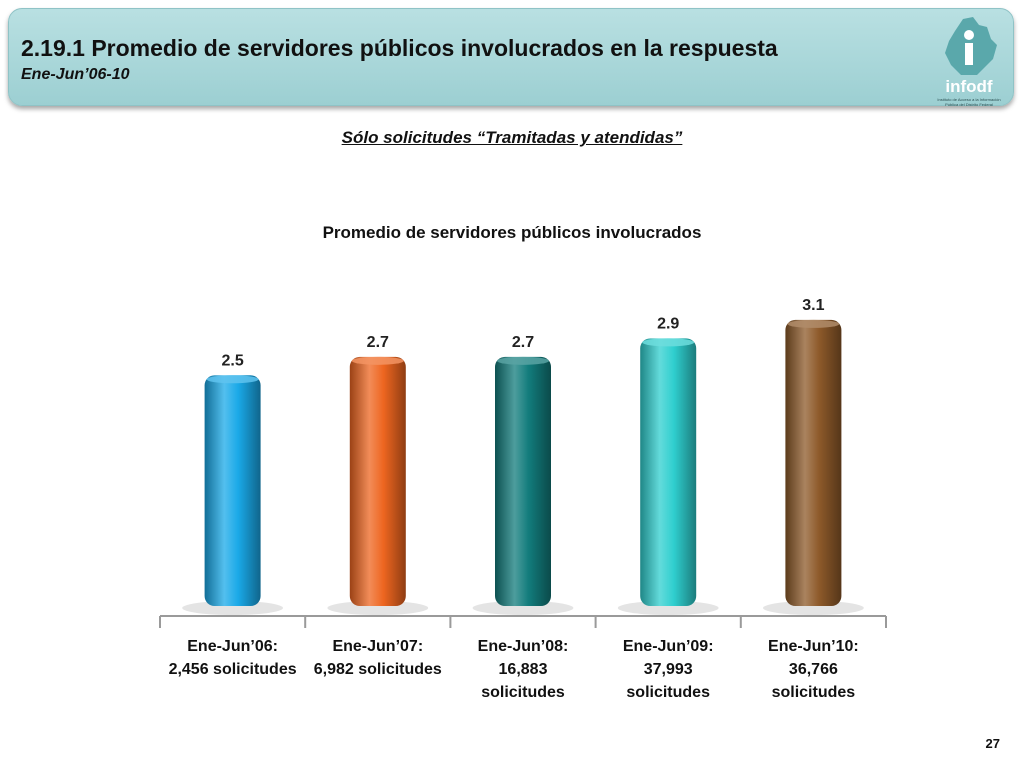  Describe the element at coordinates (813, 305) in the screenshot. I see `data-label: 3.1` at that location.